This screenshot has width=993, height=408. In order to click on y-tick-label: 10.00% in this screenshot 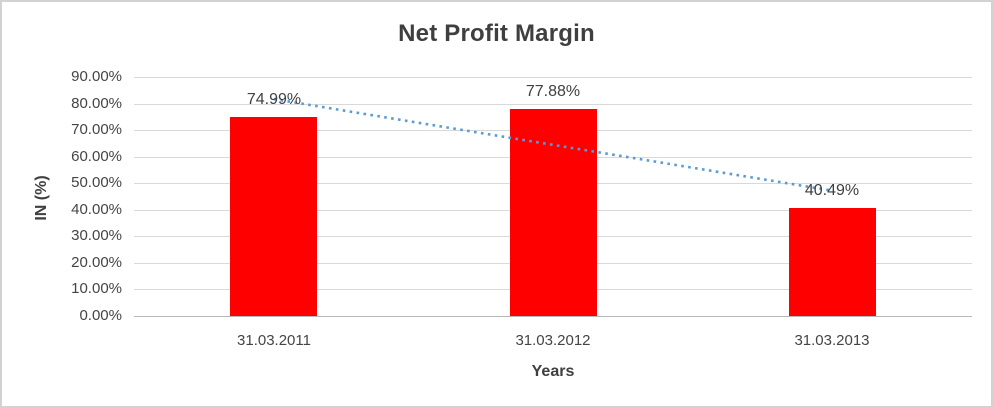, I will do `click(96, 288)`.